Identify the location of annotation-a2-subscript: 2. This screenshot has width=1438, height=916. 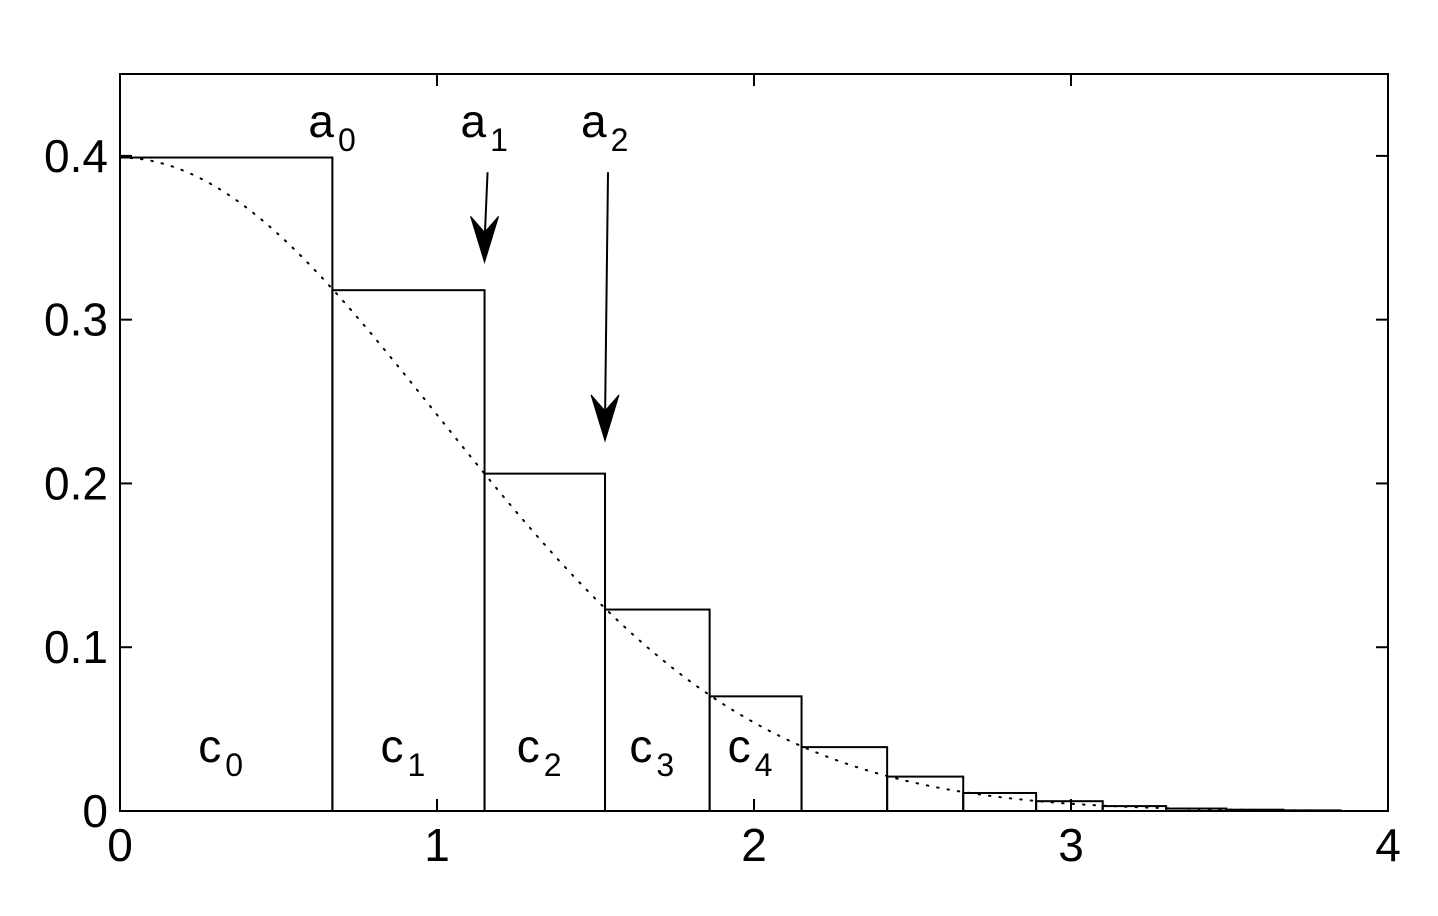
(620, 140).